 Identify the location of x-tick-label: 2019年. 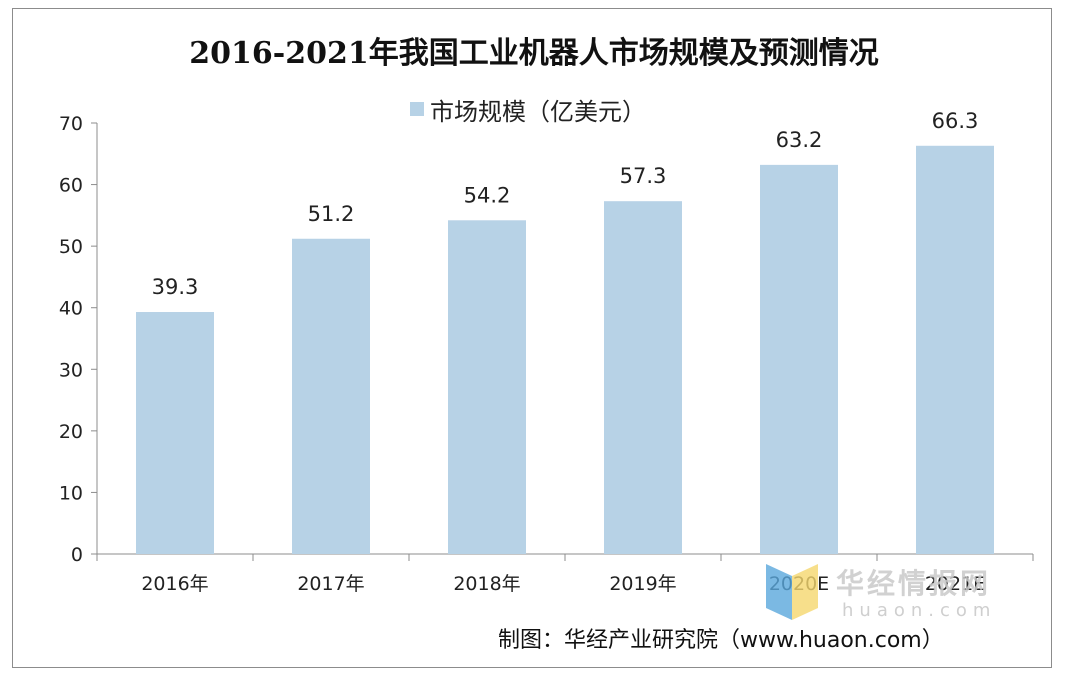
(642, 584).